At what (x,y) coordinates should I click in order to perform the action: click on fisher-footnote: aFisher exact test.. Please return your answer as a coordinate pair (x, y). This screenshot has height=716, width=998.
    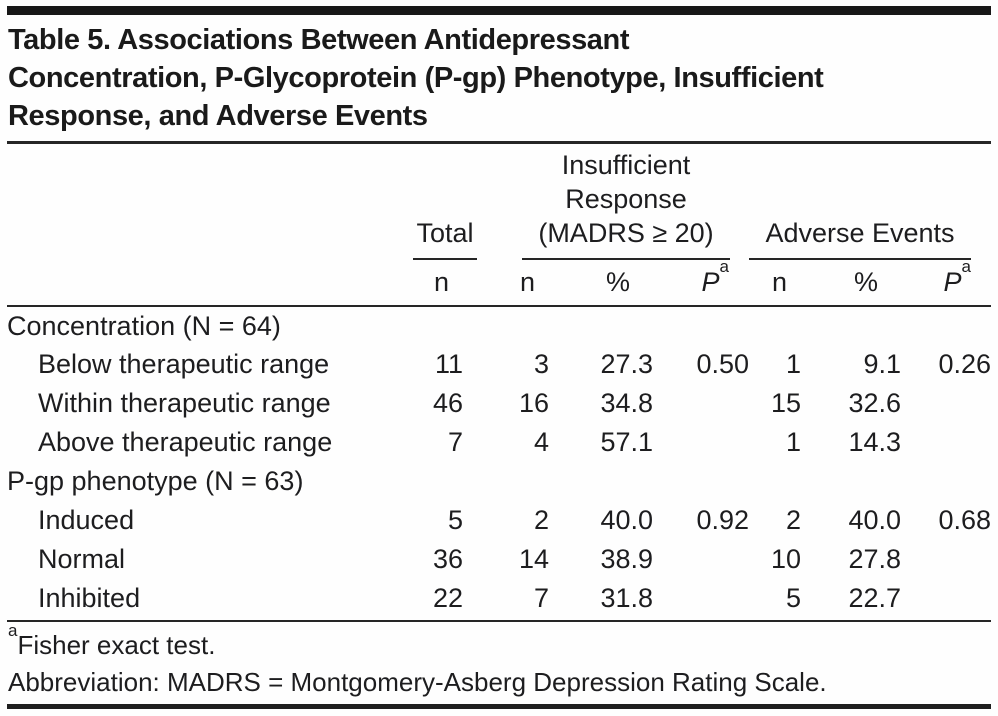
    Looking at the image, I should click on (112, 640).